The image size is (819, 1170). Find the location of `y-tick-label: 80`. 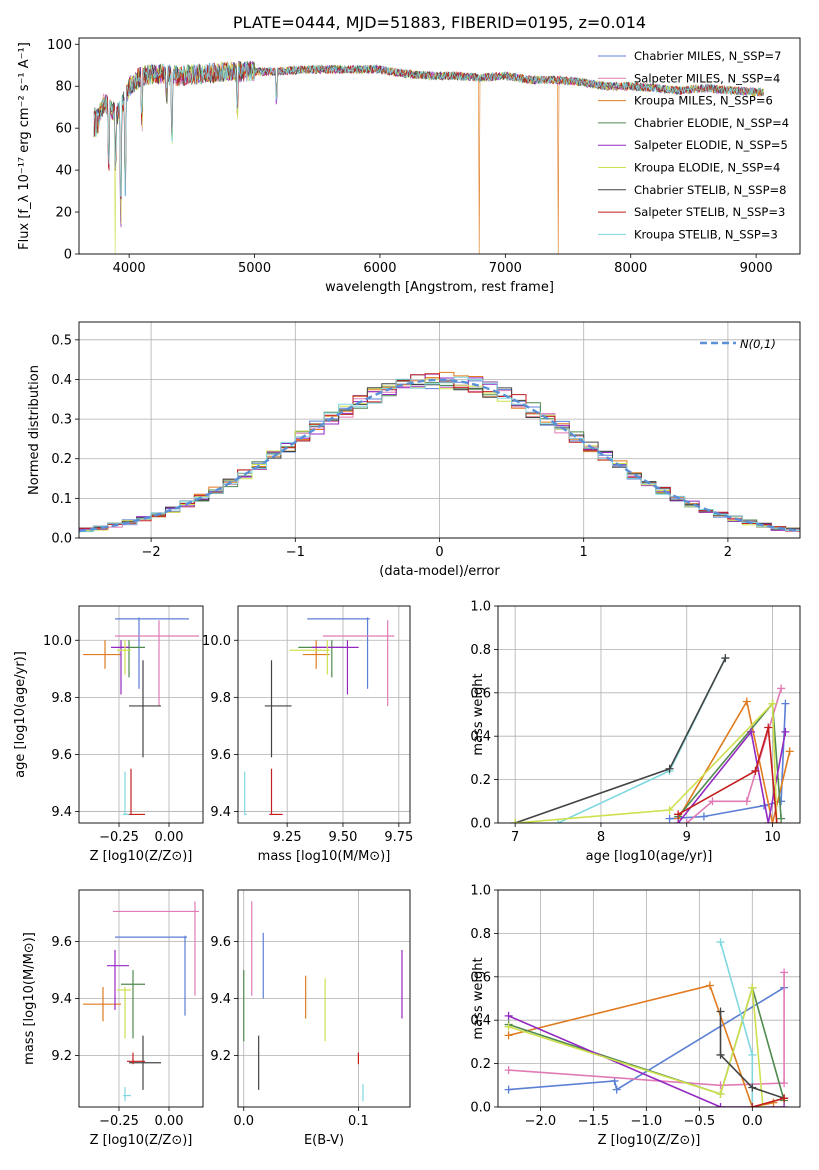

y-tick-label: 80 is located at coordinates (63, 87).